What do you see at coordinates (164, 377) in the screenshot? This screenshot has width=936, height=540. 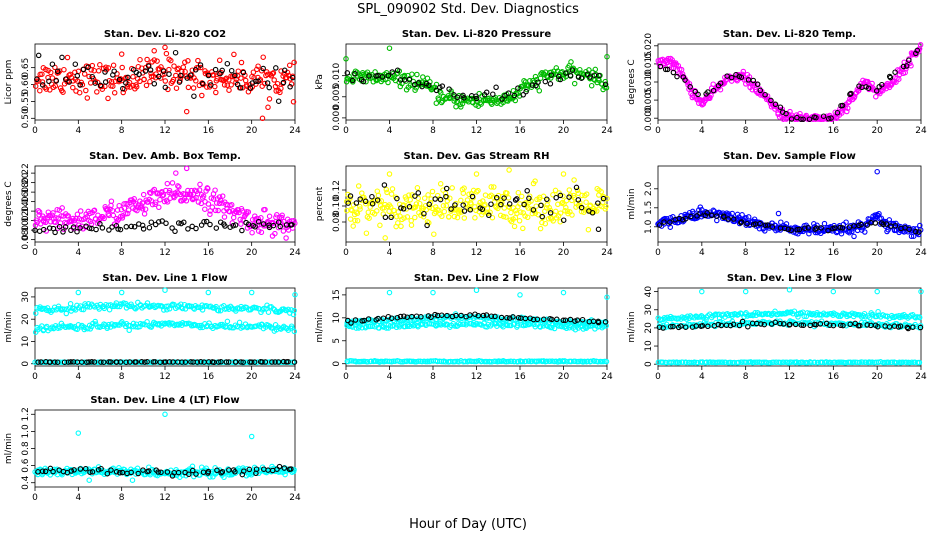 I see `x-tick-label: 12` at bounding box center [164, 377].